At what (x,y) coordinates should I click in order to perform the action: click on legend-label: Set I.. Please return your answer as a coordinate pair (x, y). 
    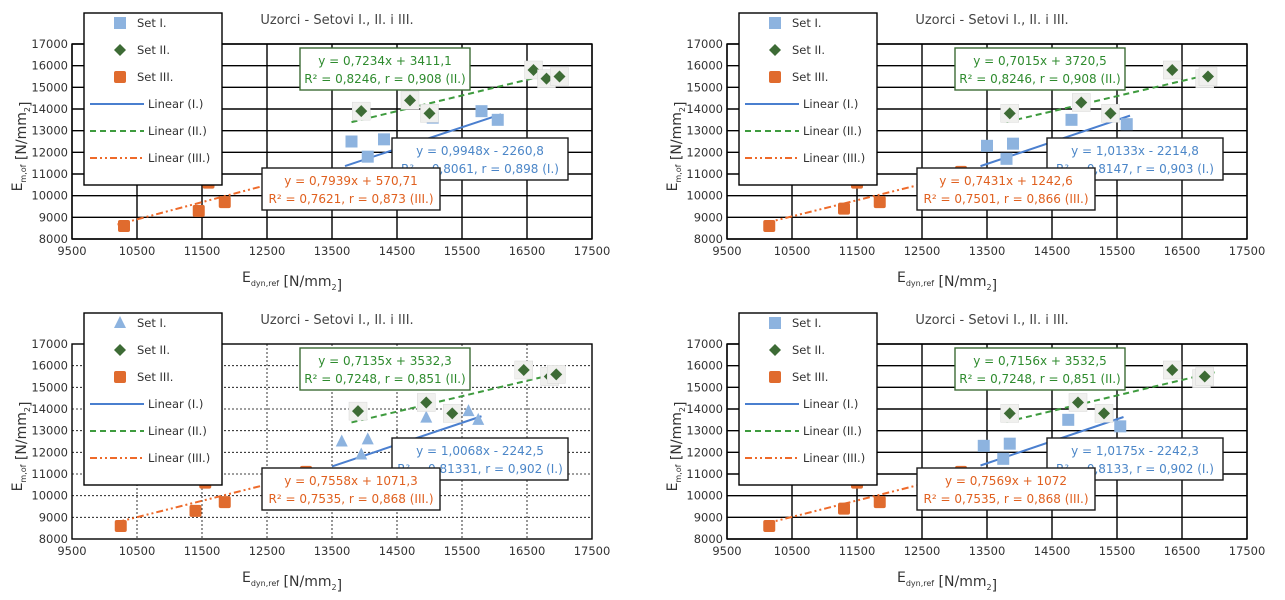
    Looking at the image, I should click on (152, 323).